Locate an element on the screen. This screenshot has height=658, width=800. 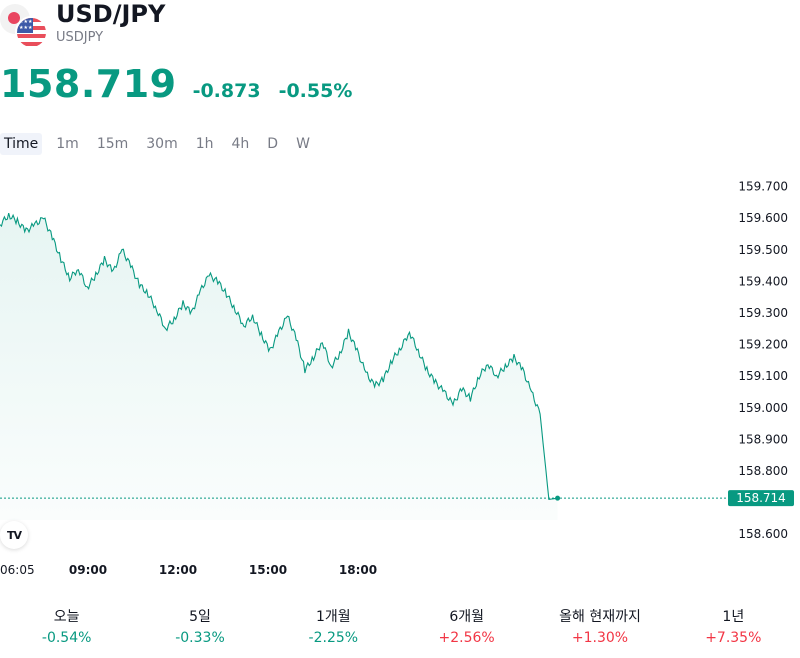
symbol-title: USD/JPY is located at coordinates (111, 14).